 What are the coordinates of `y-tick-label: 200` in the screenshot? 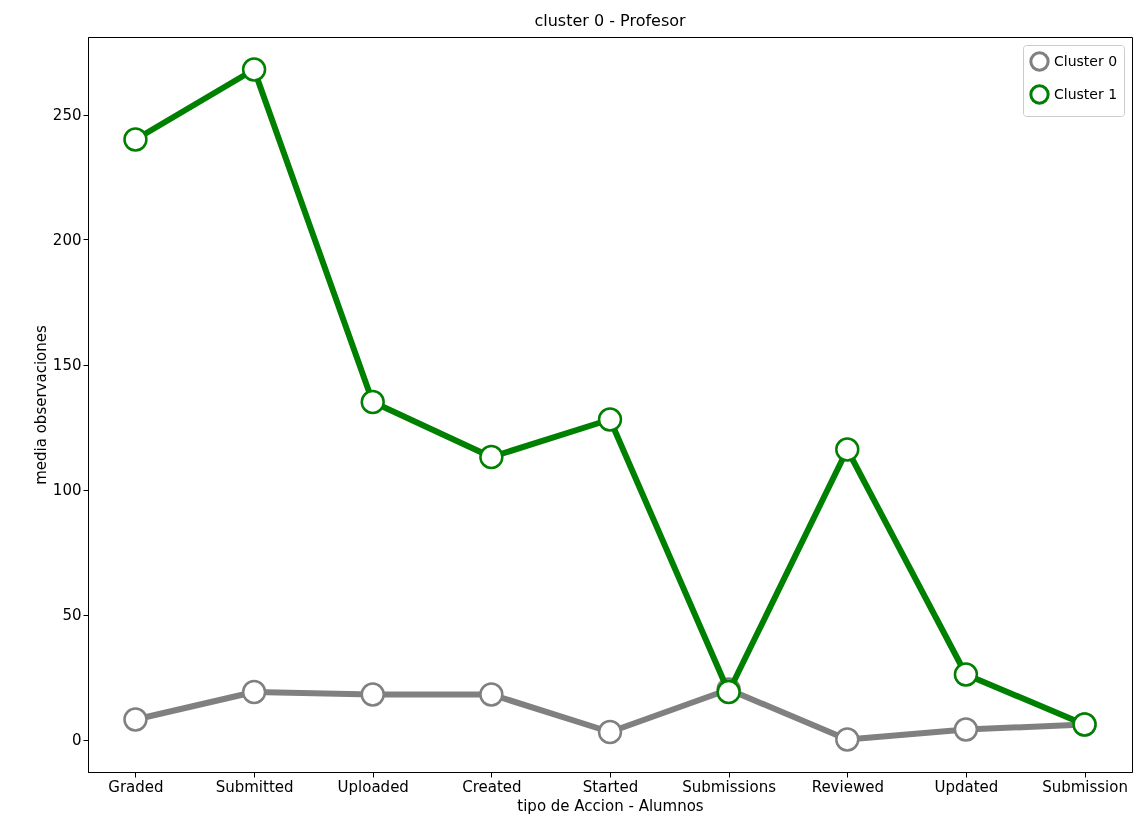 It's located at (67, 240).